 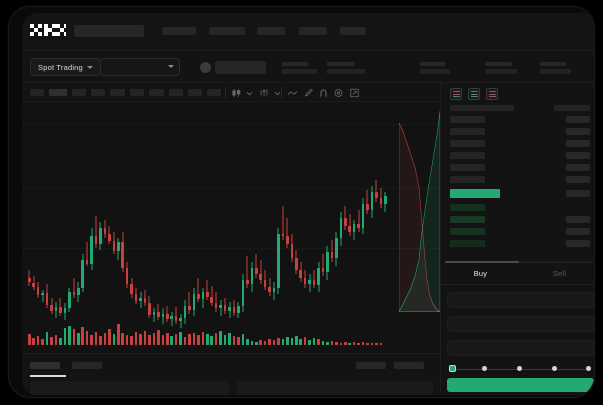 What do you see at coordinates (520, 324) in the screenshot?
I see `amount-field` at bounding box center [520, 324].